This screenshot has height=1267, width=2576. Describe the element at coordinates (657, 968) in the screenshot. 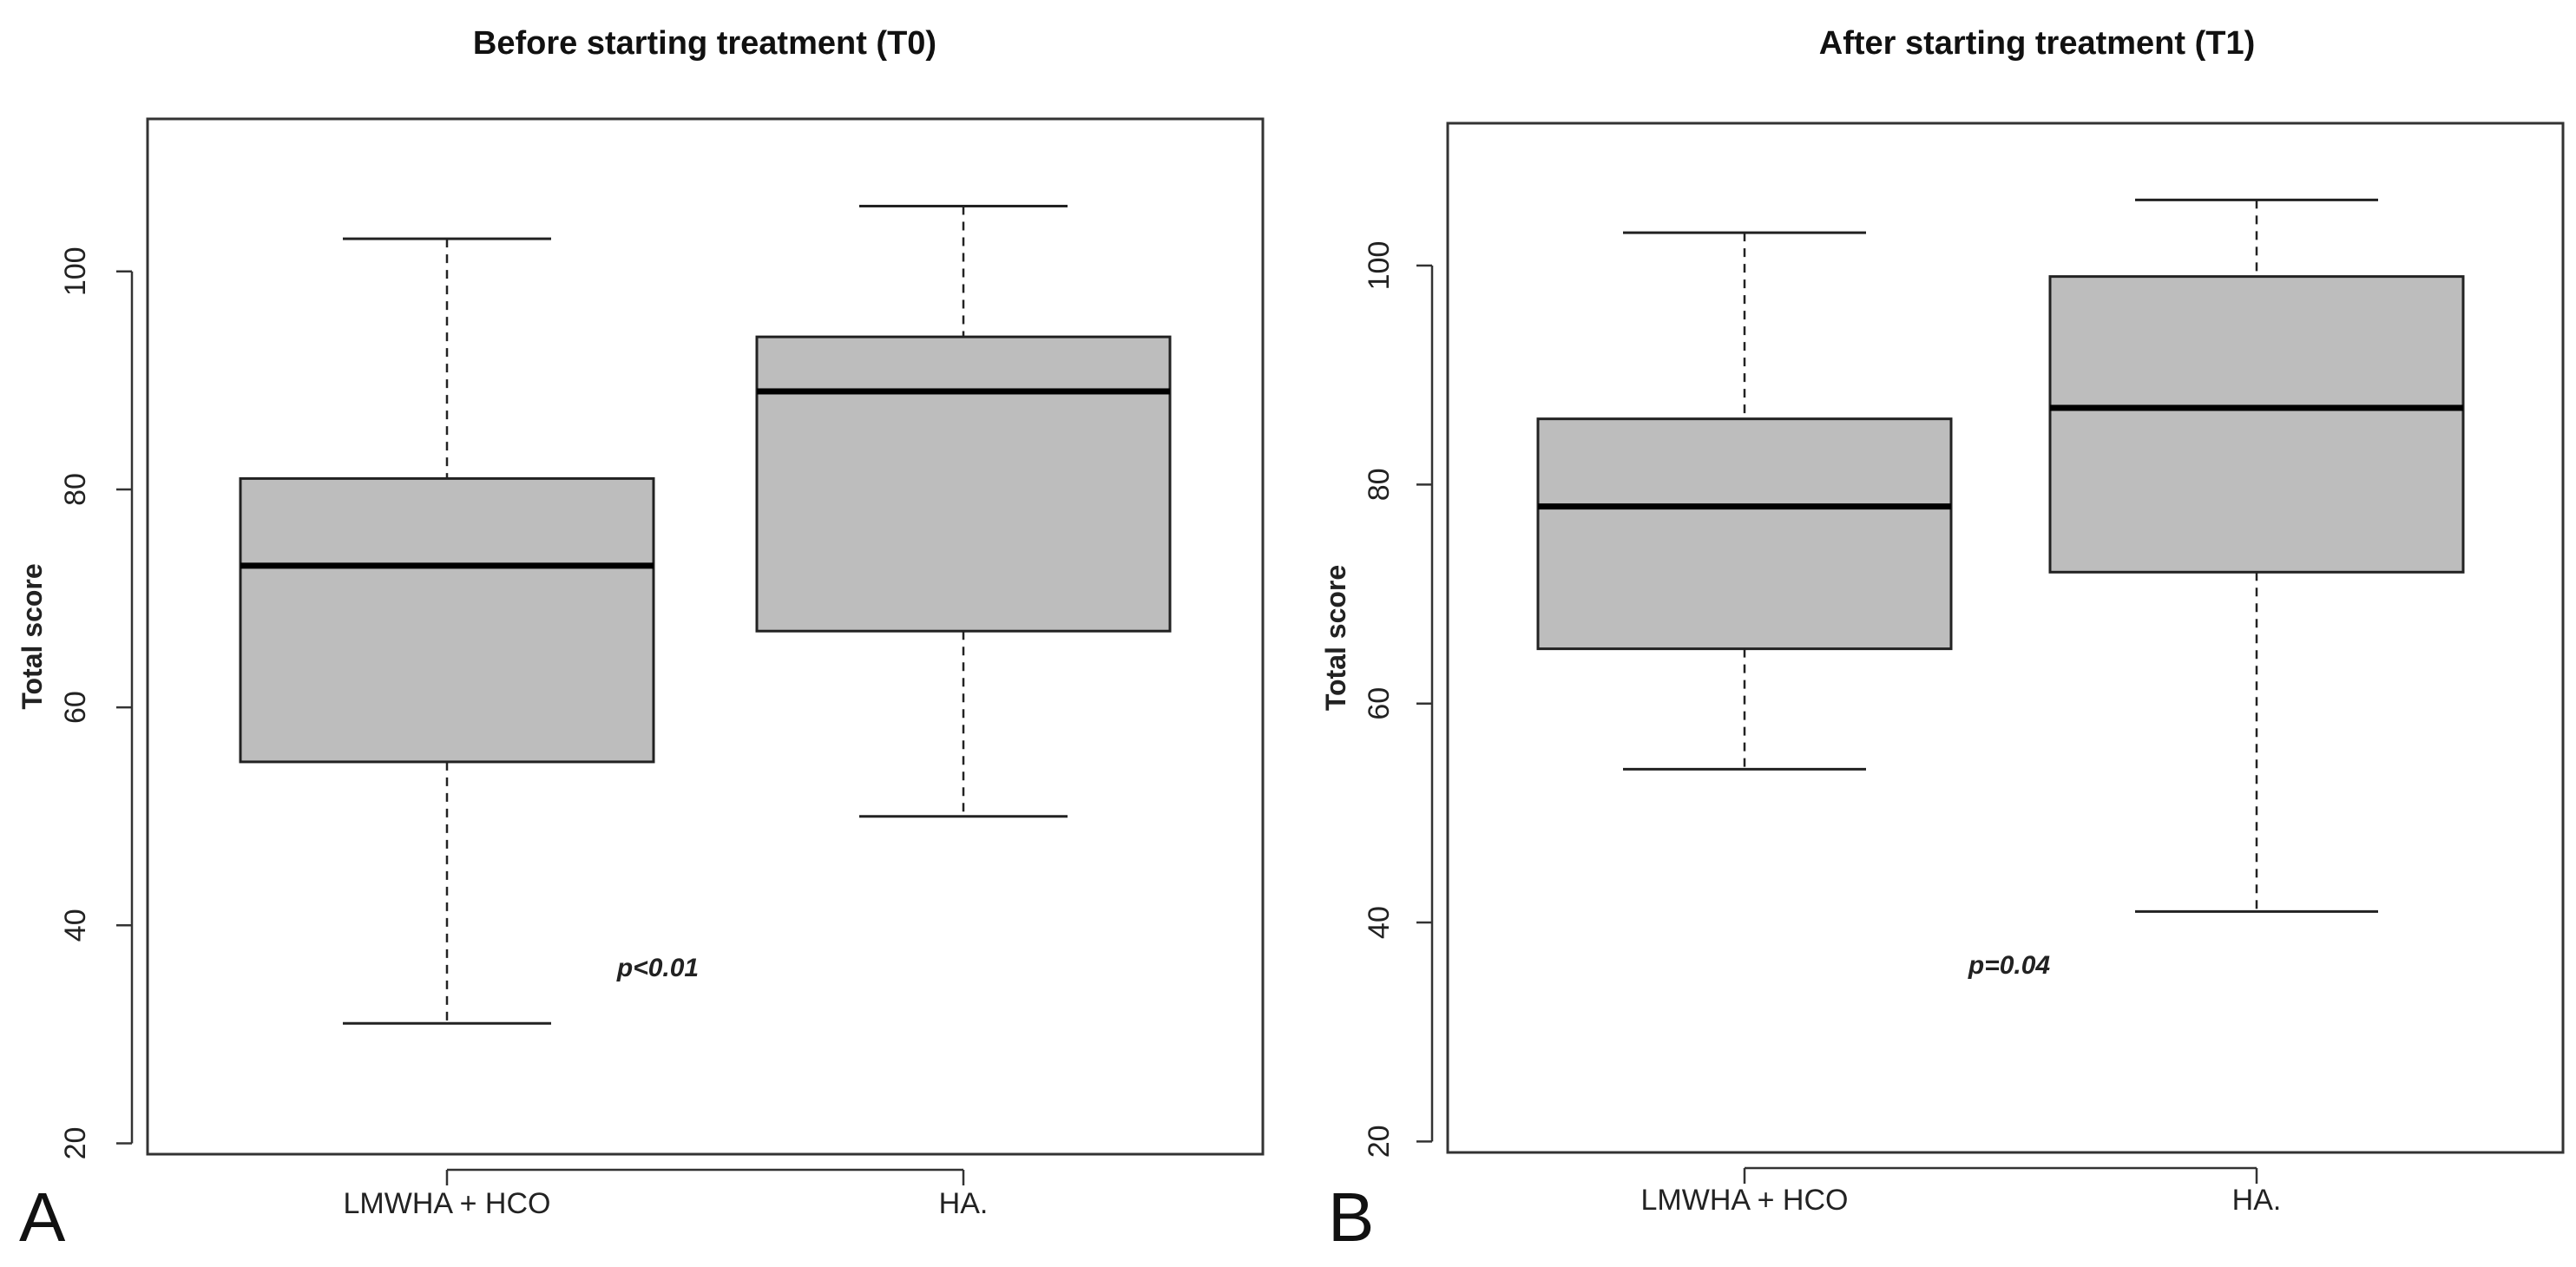

I see `p-value-annotation: p<0.01` at that location.